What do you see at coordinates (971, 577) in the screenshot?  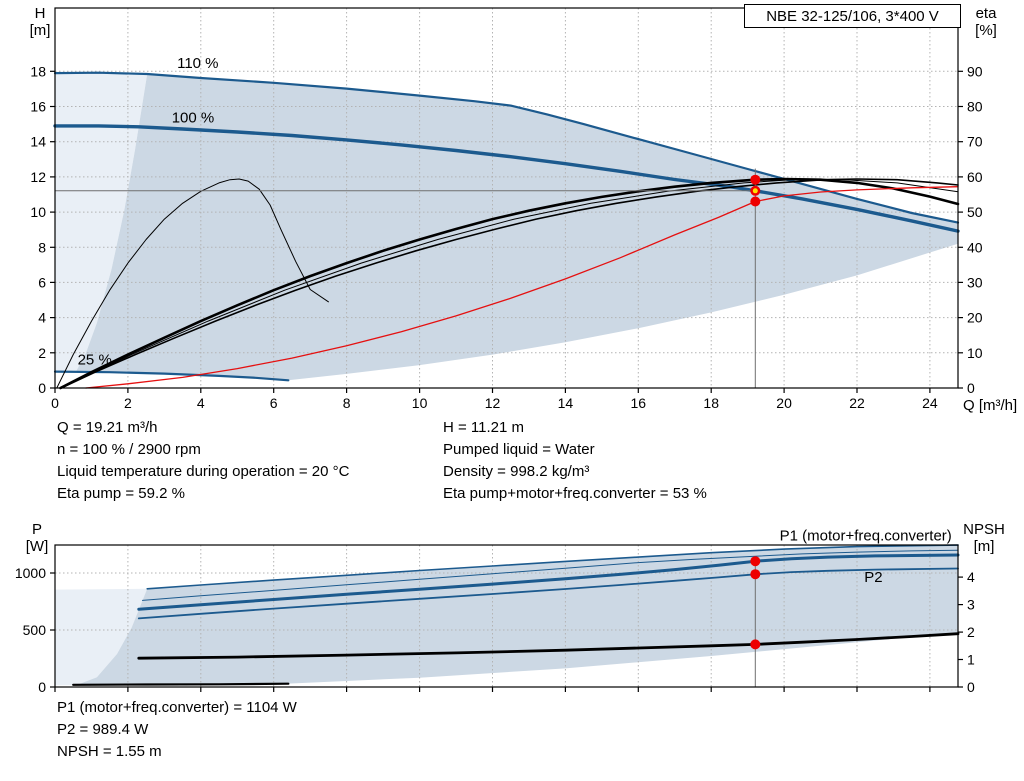 I see `y2-tick-label: 4` at bounding box center [971, 577].